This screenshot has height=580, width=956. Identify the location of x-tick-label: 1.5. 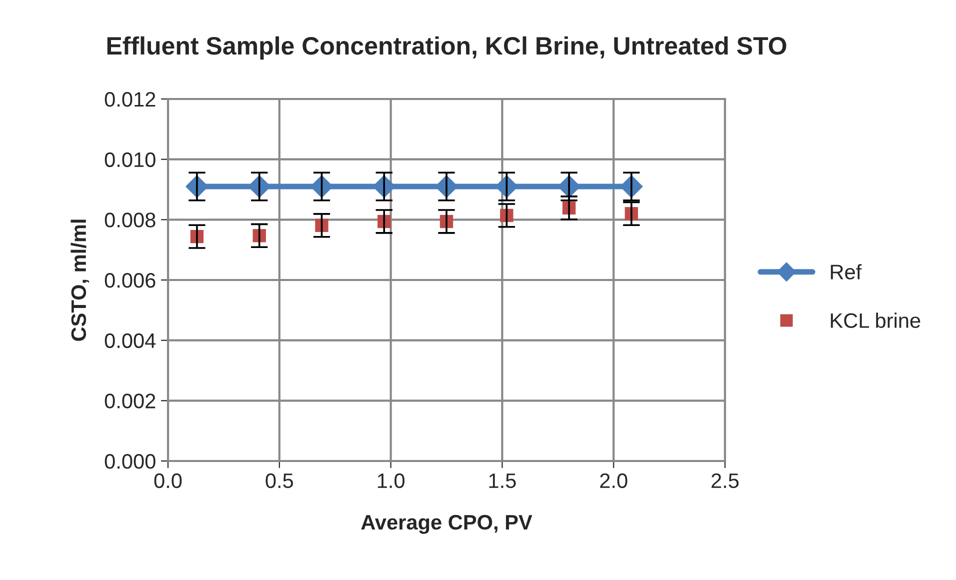
(502, 481).